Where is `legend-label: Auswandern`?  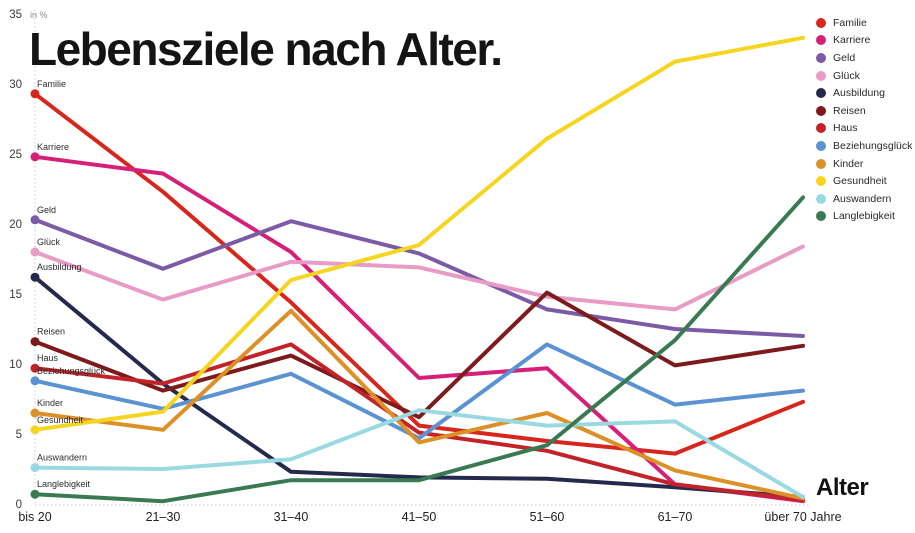
legend-label: Auswandern is located at coordinates (862, 198).